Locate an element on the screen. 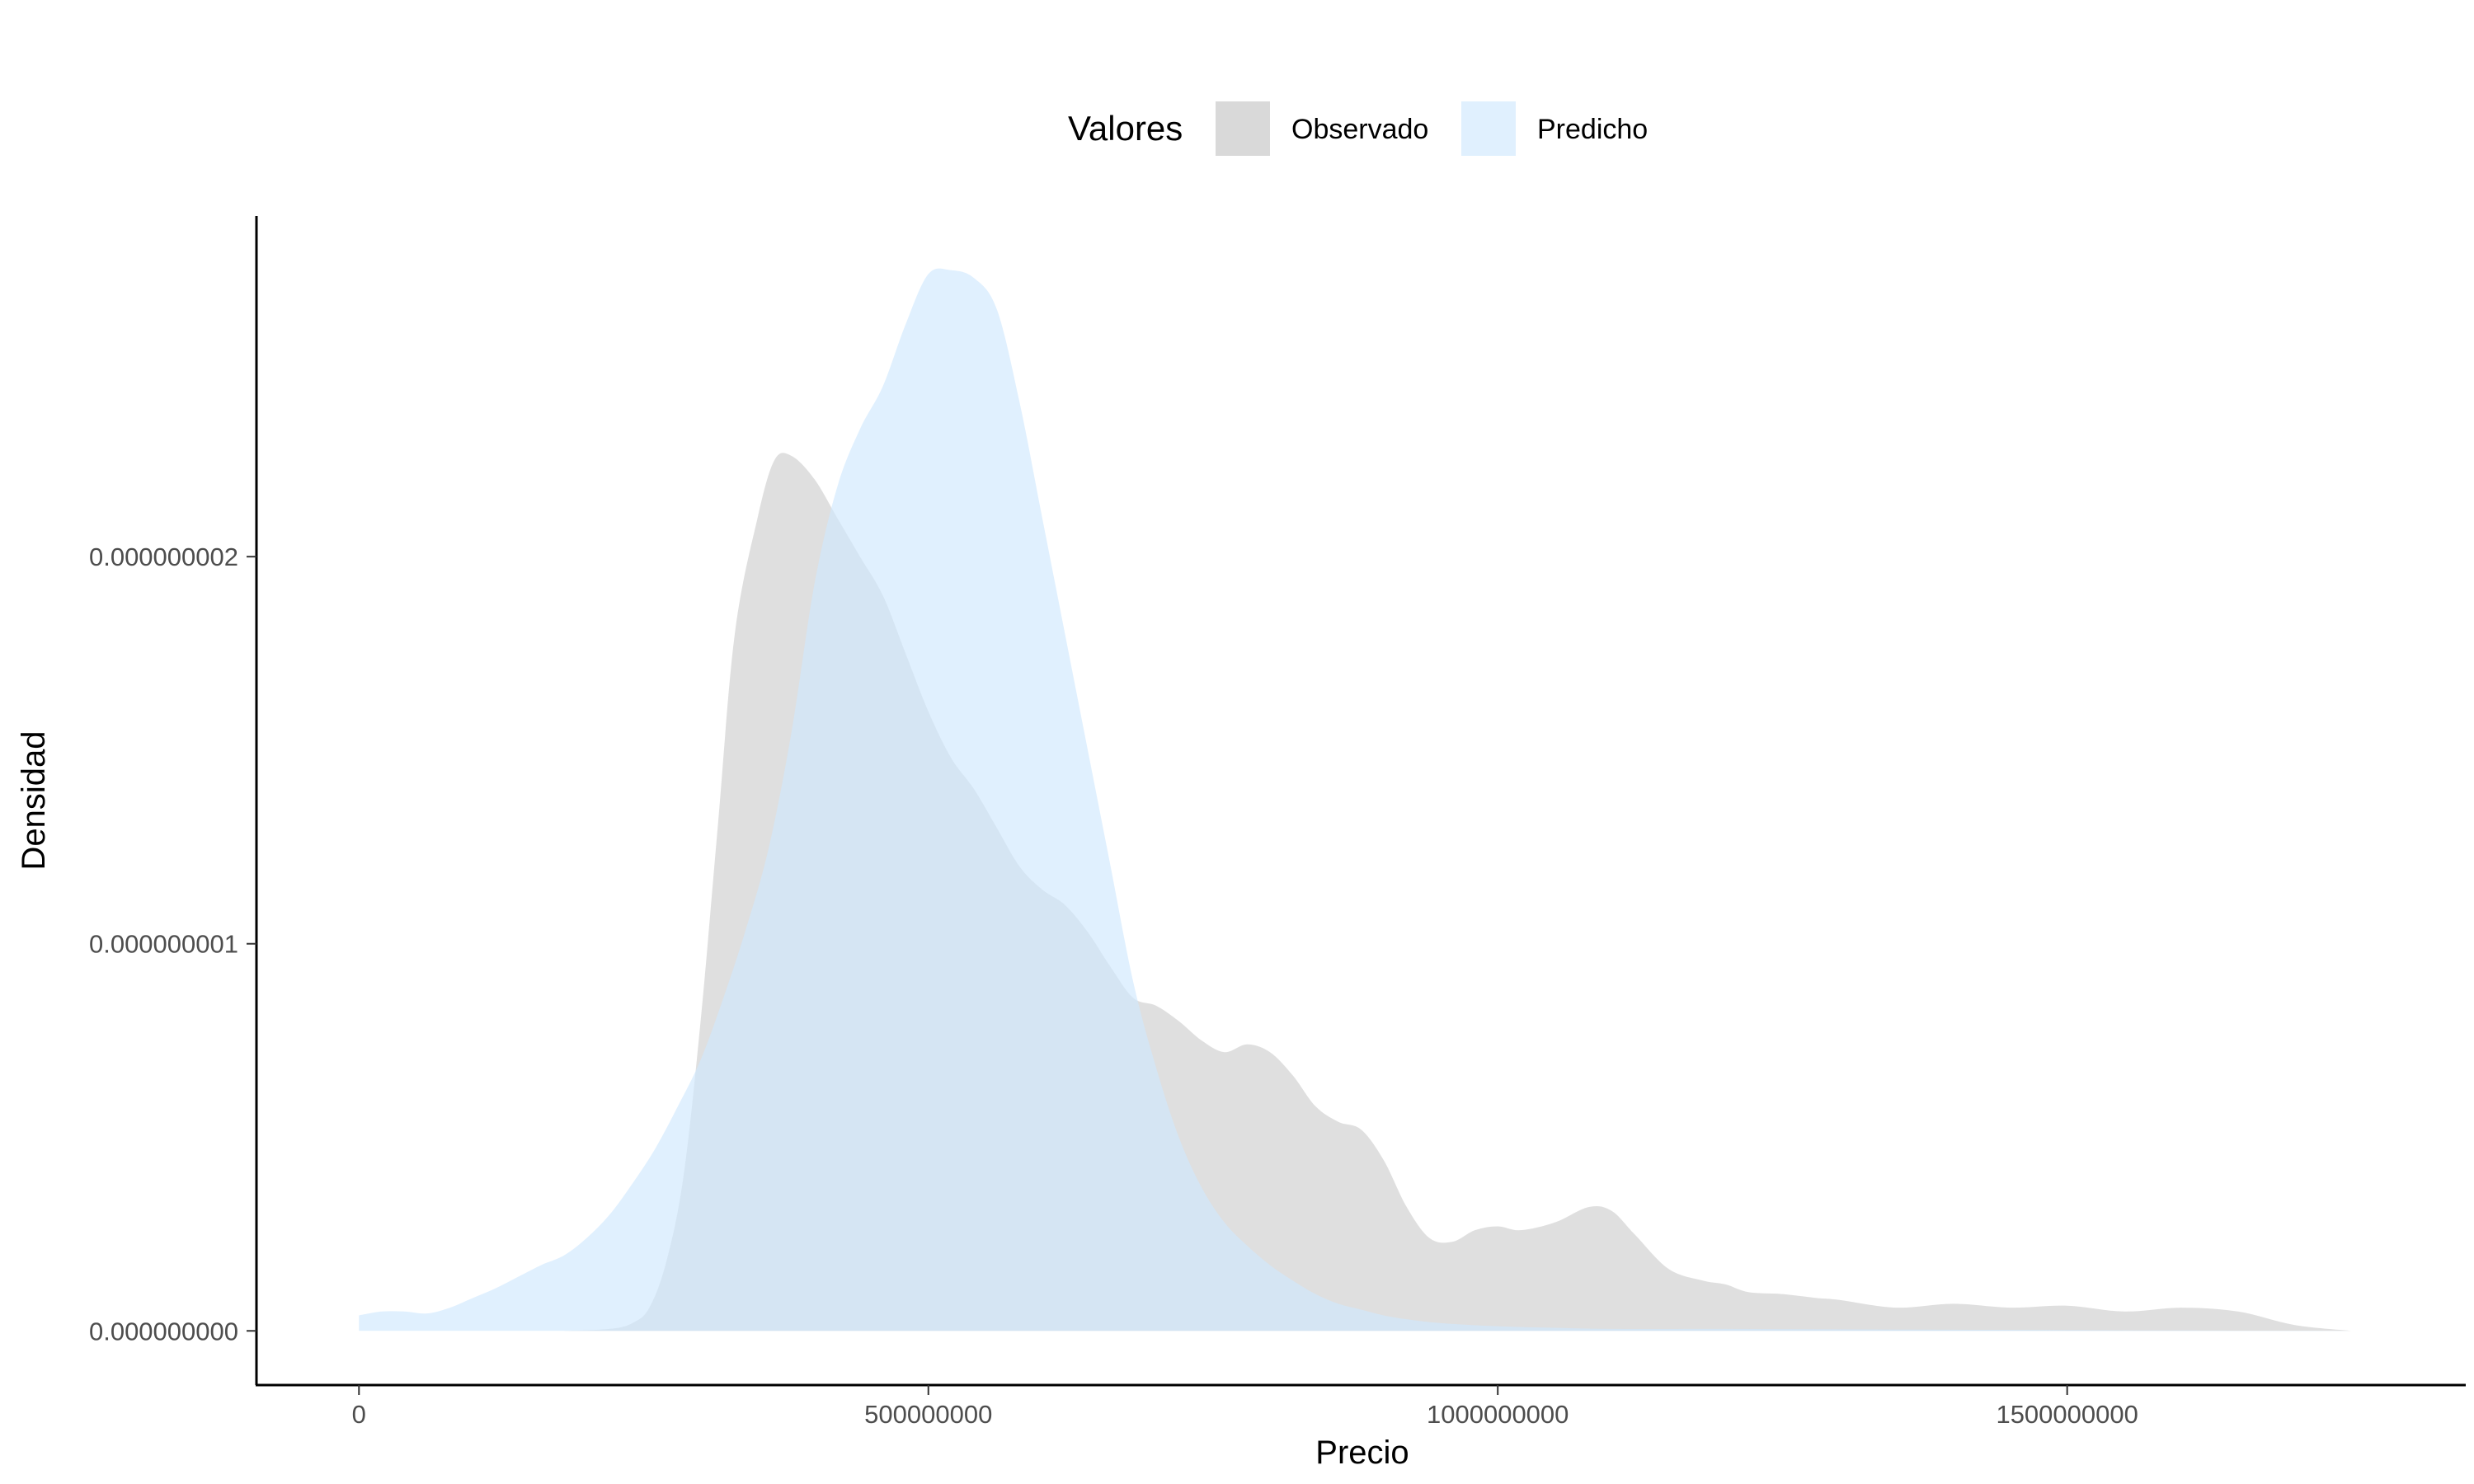  y-axis-ticks: 0.000000000 0.000000001 0.000000002 is located at coordinates (172, 943).